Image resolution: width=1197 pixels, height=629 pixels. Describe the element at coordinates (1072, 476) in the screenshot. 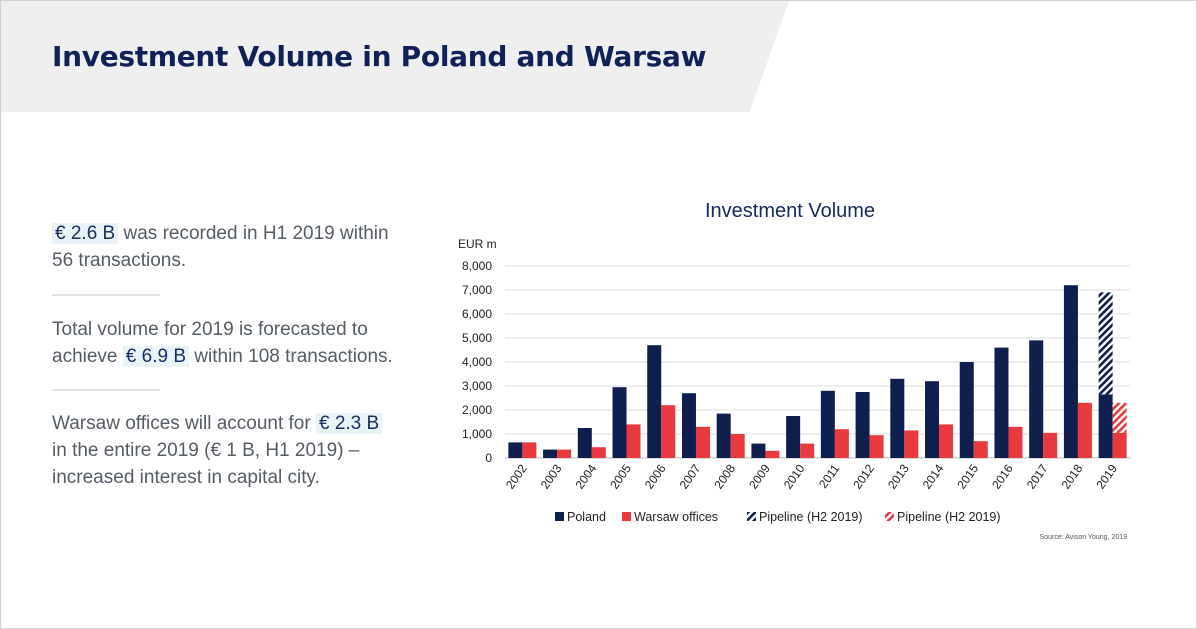

I see `x-tick-label: 2018` at that location.